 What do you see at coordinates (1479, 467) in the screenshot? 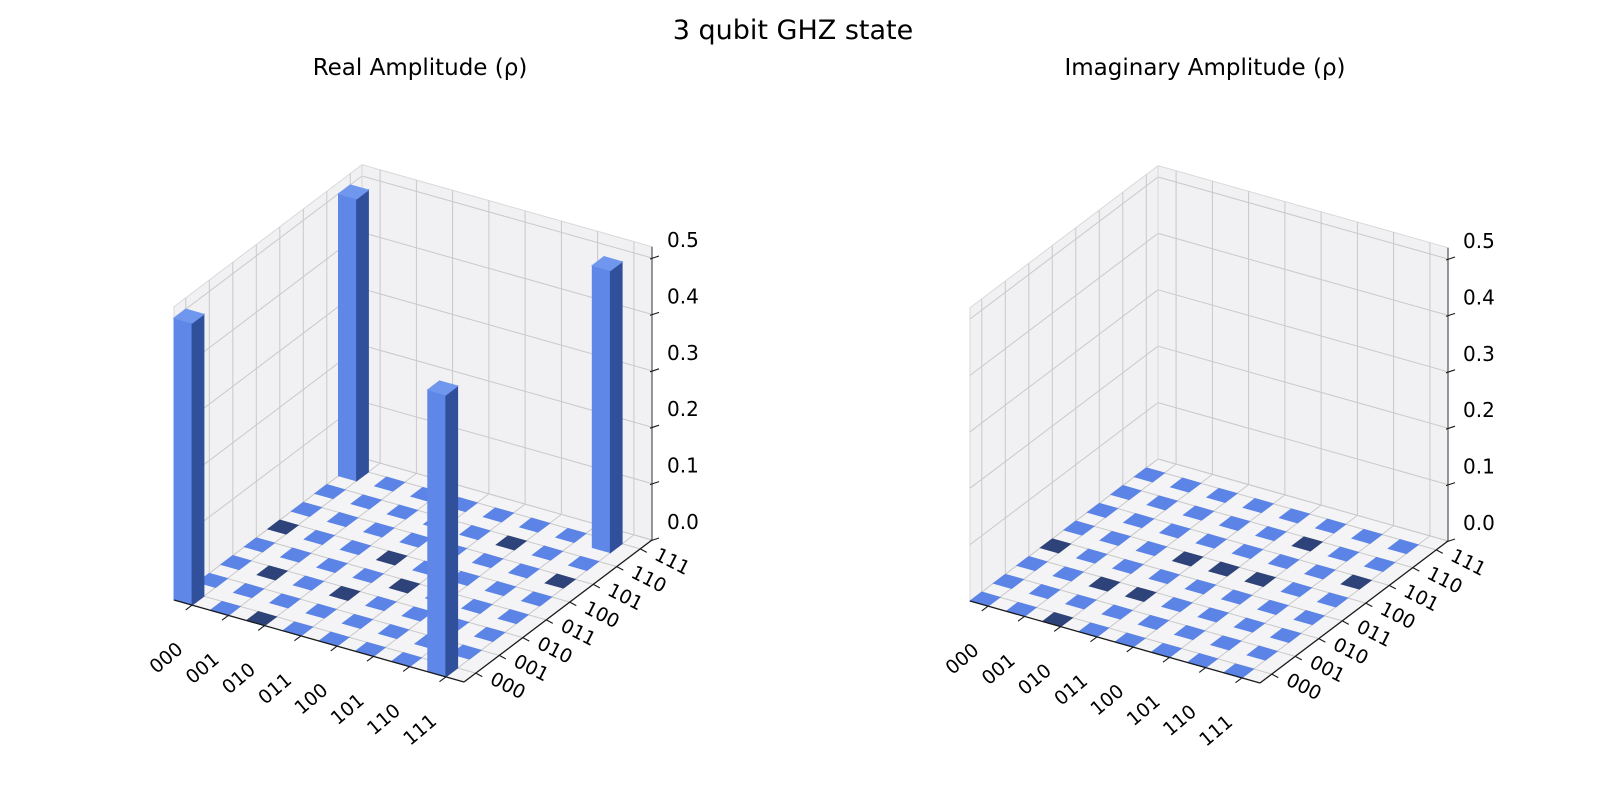
I see `z-tick-label: 0.1` at bounding box center [1479, 467].